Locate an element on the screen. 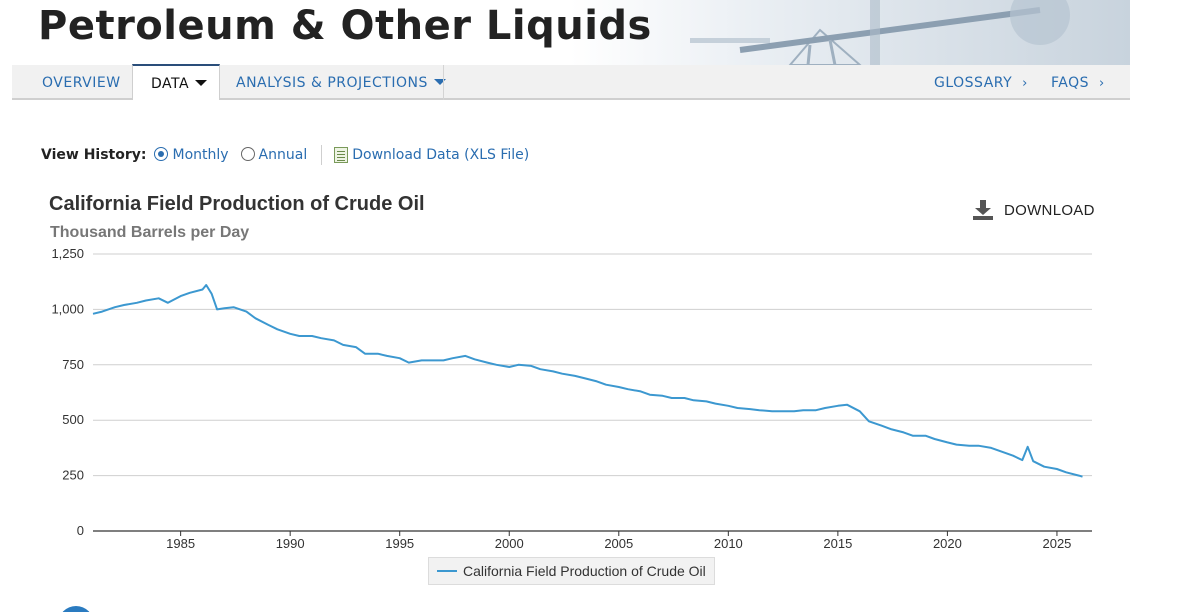 Image resolution: width=1199 pixels, height=612 pixels. nav-overview: OVERVIEW is located at coordinates (81, 83).